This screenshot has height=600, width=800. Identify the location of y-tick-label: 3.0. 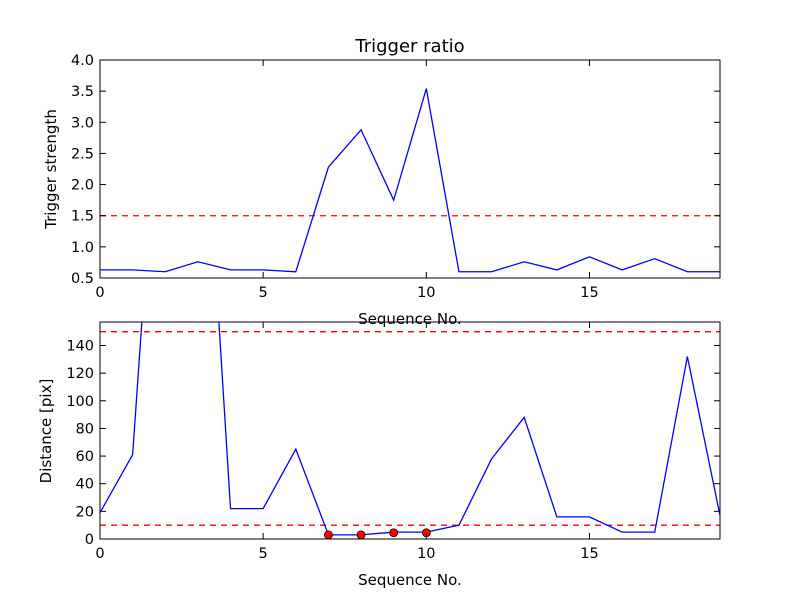
(82, 123).